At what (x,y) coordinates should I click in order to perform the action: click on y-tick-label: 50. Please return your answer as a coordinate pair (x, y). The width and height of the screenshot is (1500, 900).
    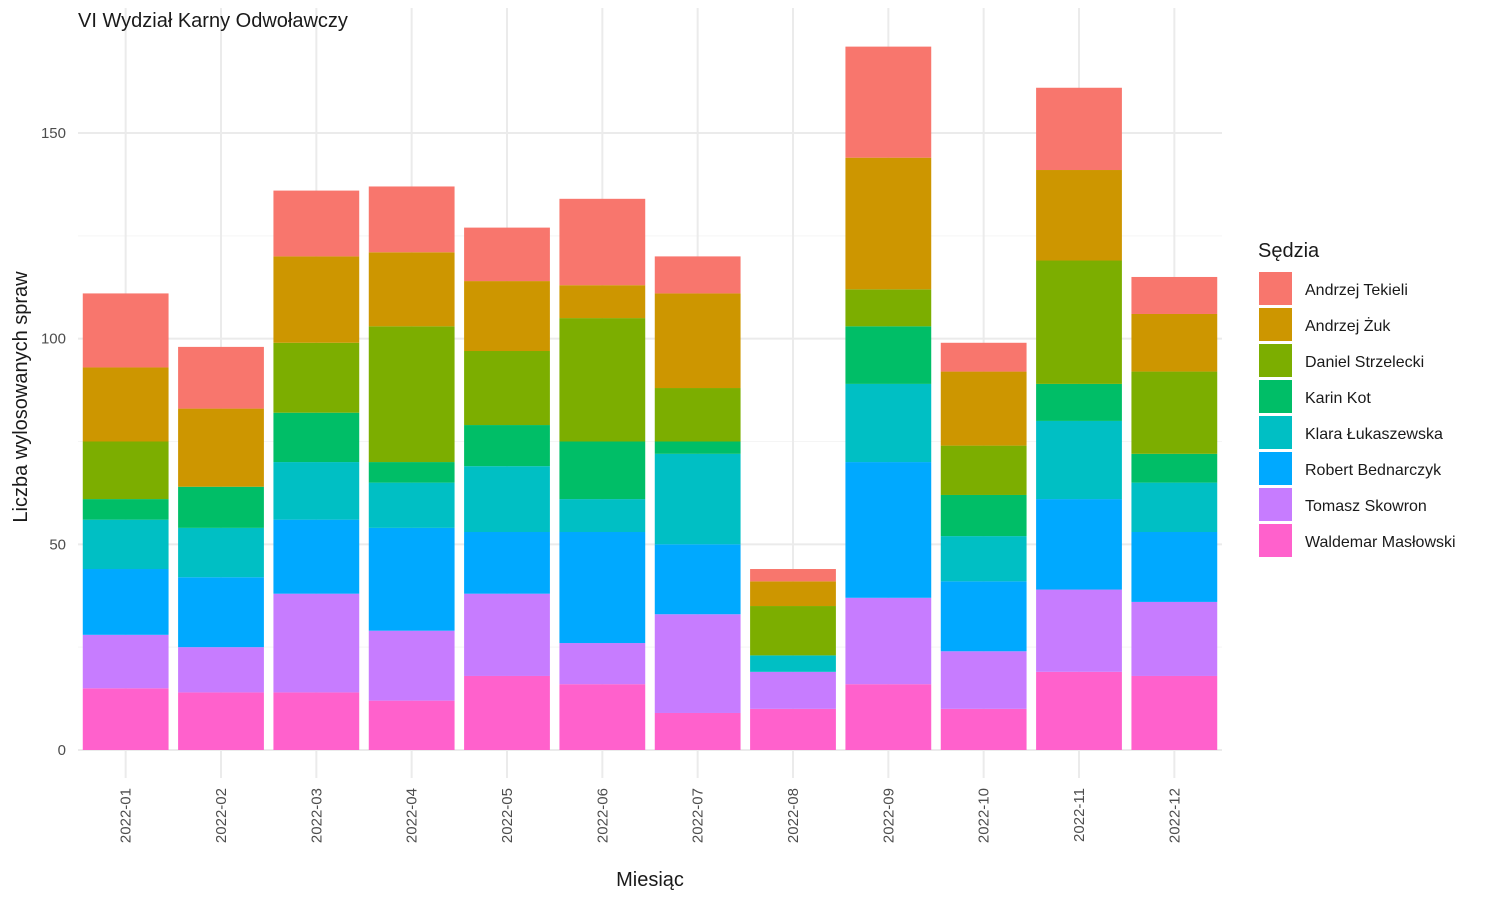
    Looking at the image, I should click on (57, 544).